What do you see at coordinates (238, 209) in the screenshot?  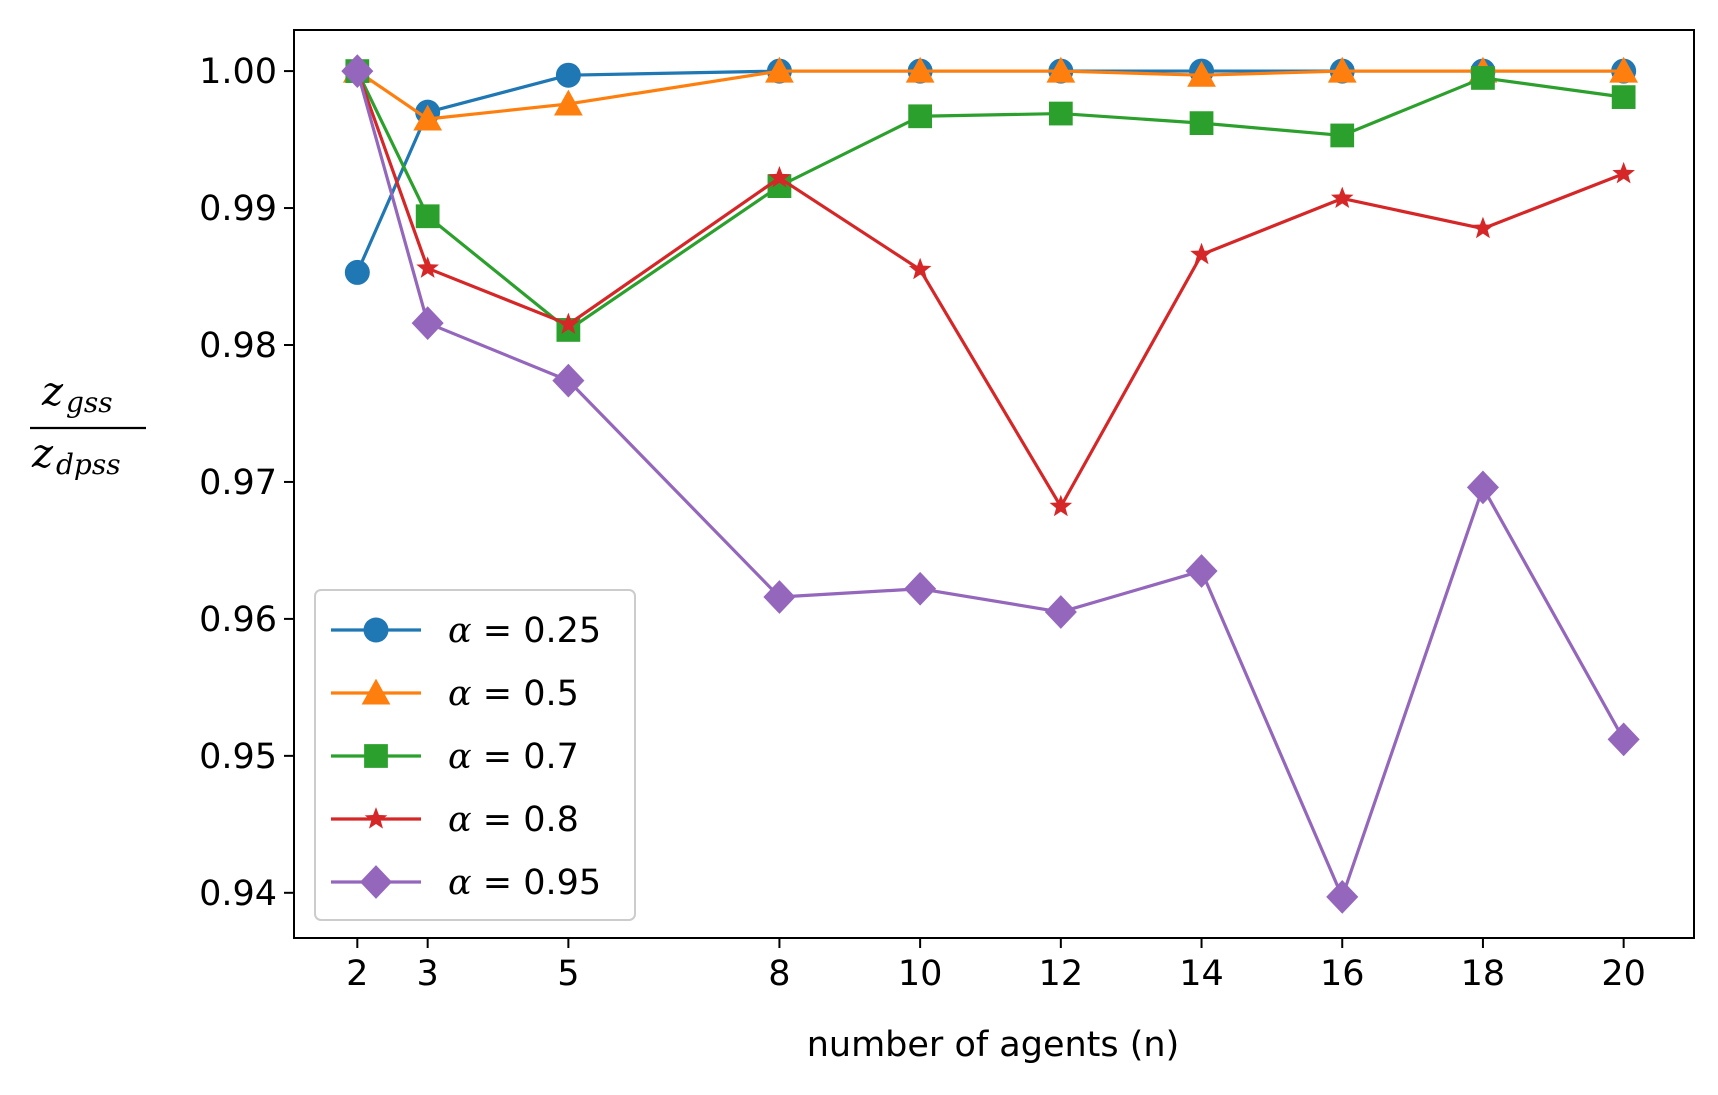 I see `y-tick-label: 0.99` at bounding box center [238, 209].